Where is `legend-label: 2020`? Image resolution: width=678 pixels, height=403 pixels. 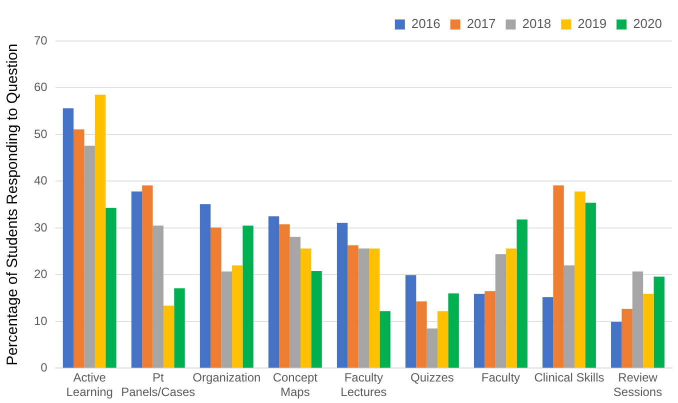
legend-label: 2020 is located at coordinates (647, 24).